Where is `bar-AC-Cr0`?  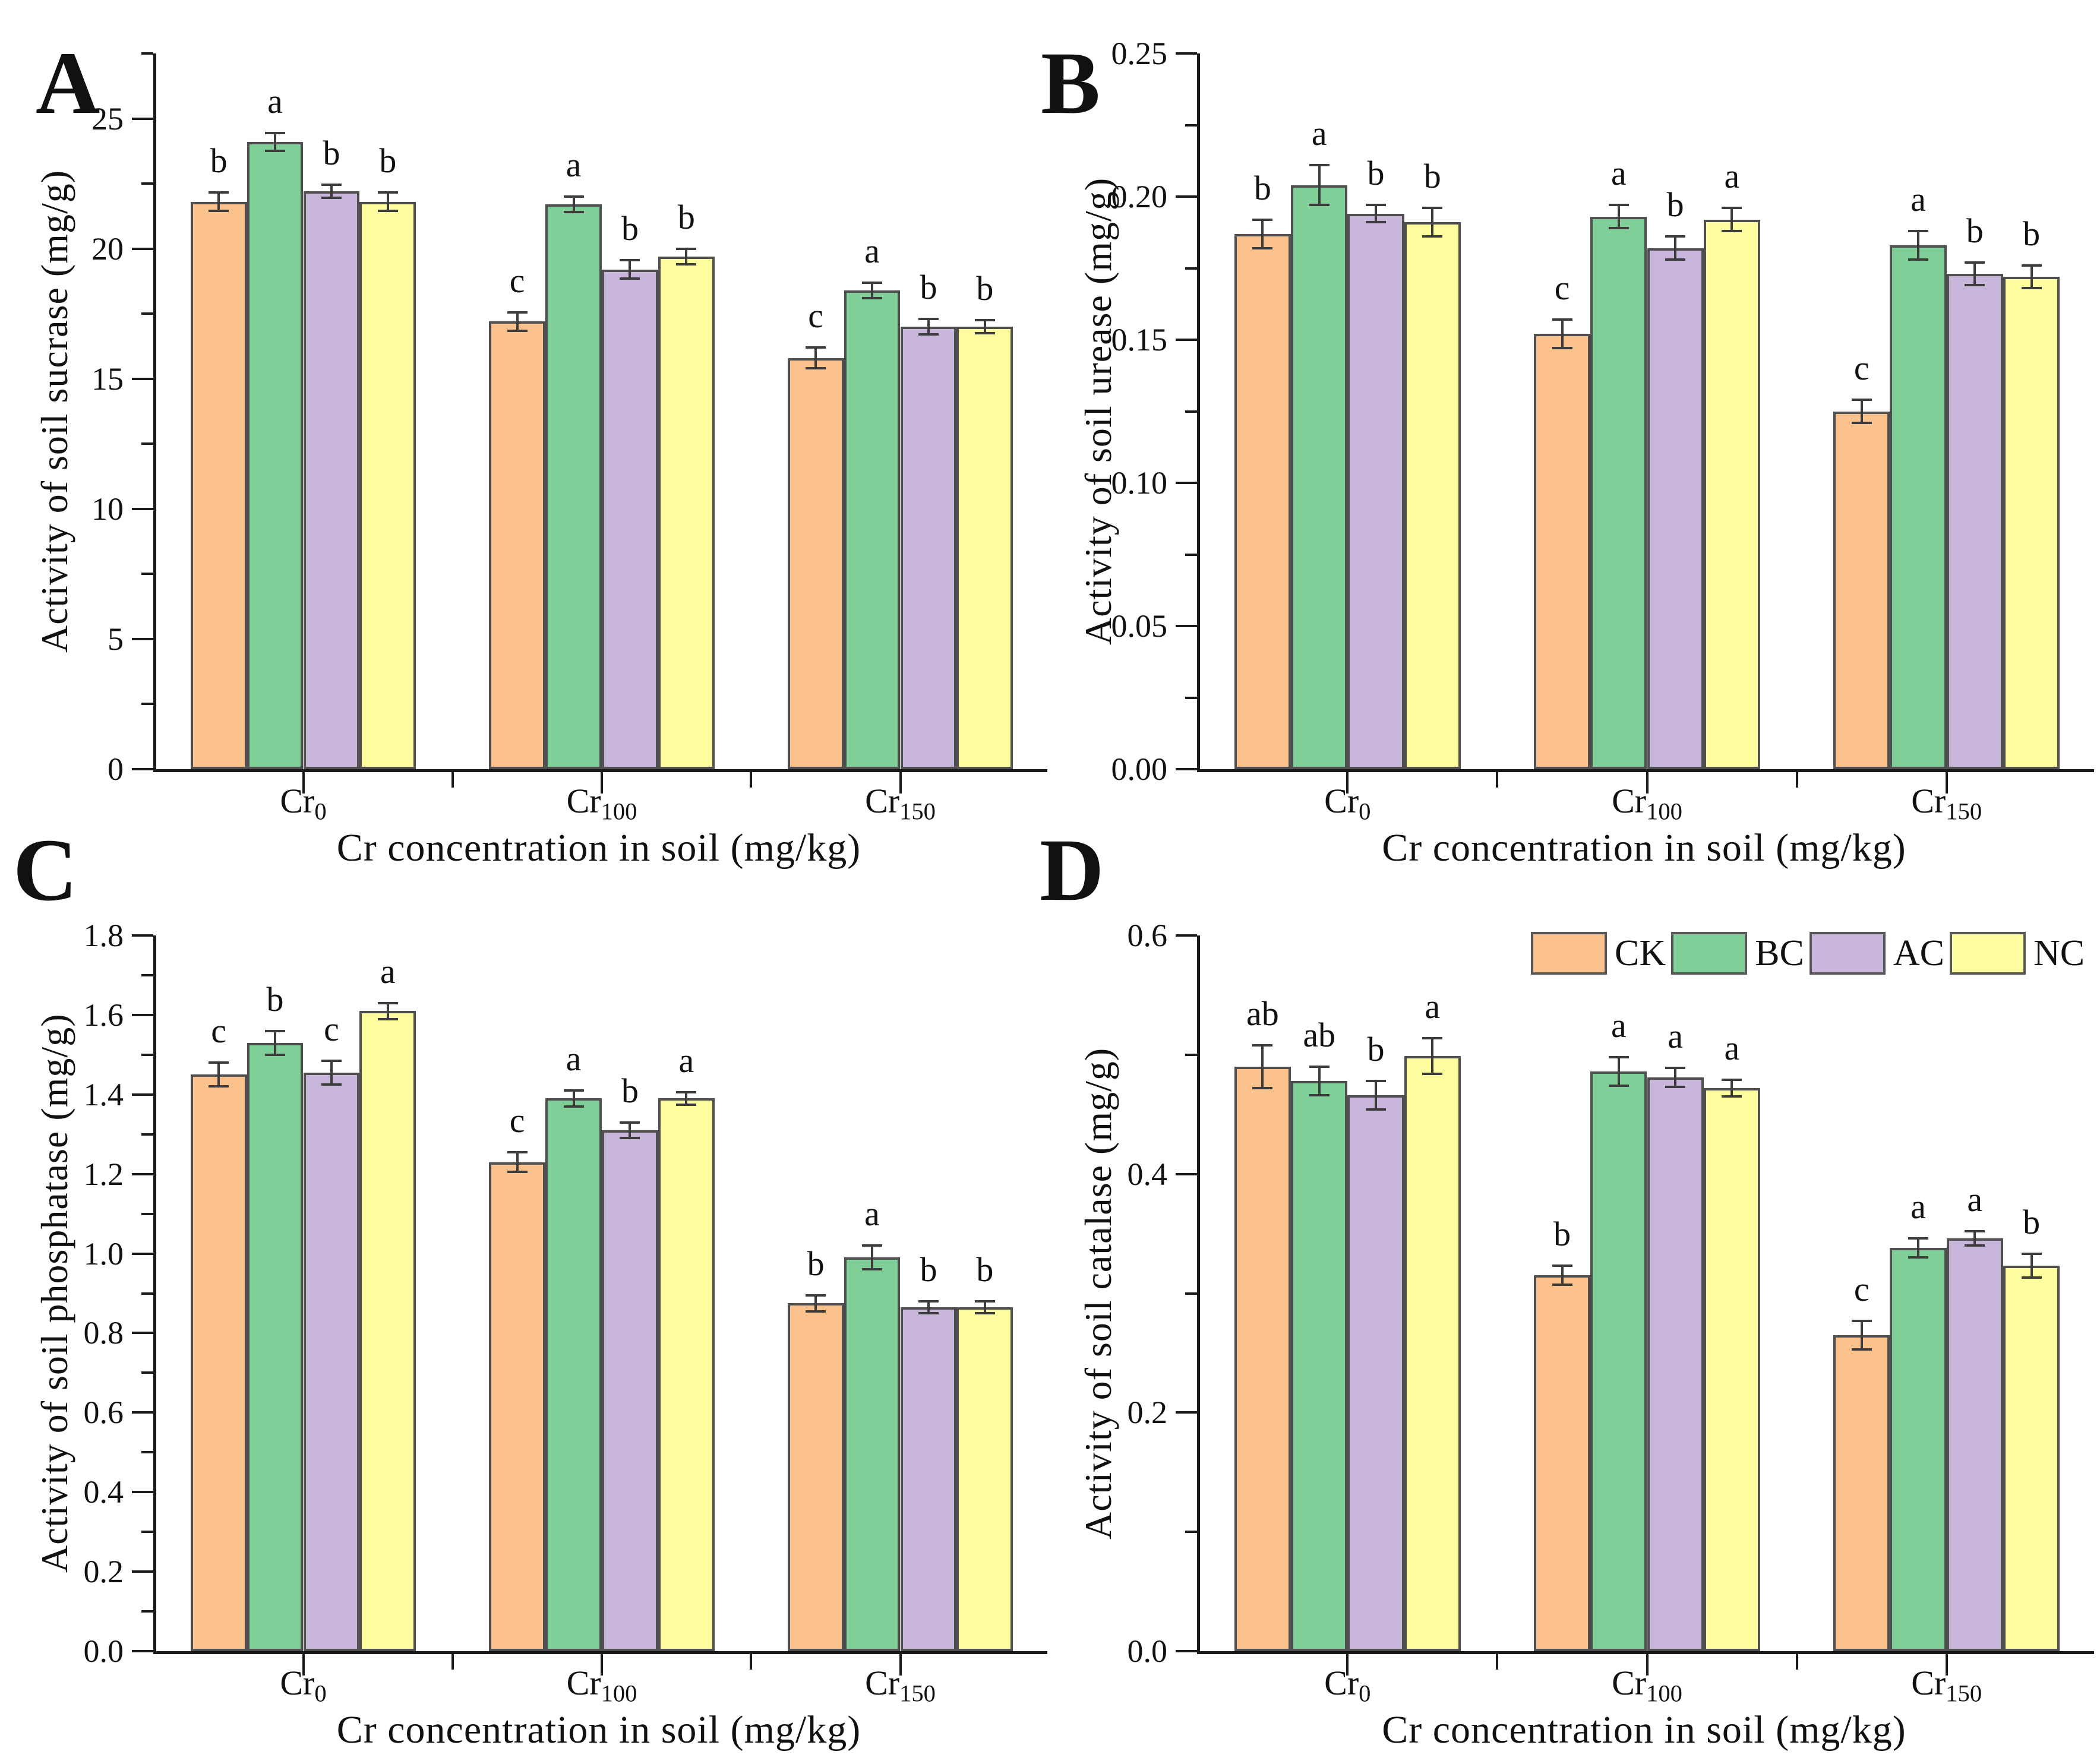 bar-AC-Cr0 is located at coordinates (1375, 491).